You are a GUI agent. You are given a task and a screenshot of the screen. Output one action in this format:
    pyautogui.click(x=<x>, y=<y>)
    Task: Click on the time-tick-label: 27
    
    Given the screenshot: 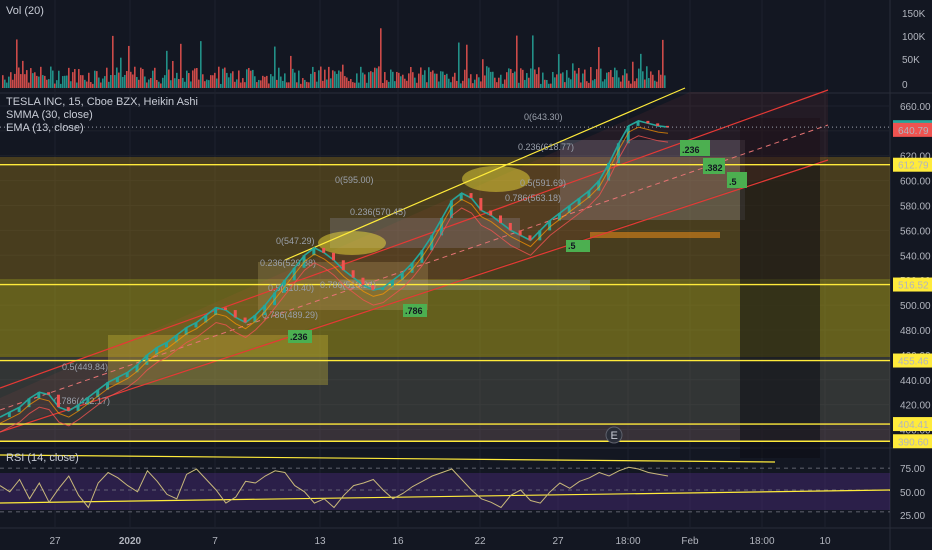 What is the action you would take?
    pyautogui.click(x=558, y=541)
    